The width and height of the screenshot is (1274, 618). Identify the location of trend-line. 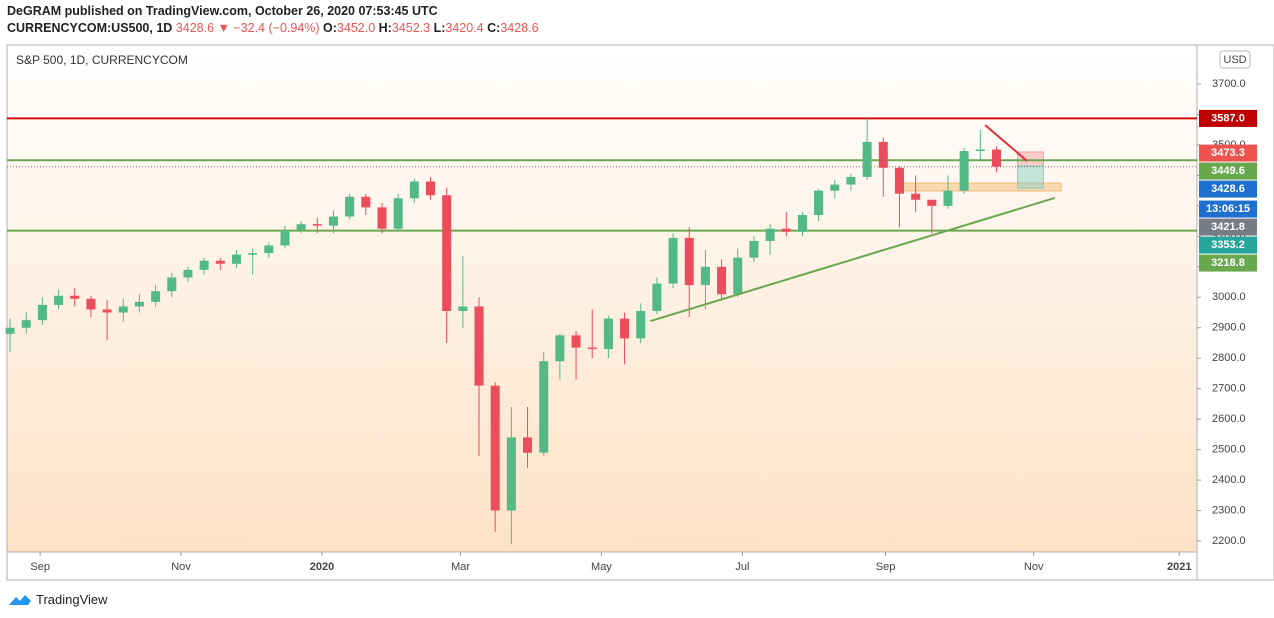
(1006, 143).